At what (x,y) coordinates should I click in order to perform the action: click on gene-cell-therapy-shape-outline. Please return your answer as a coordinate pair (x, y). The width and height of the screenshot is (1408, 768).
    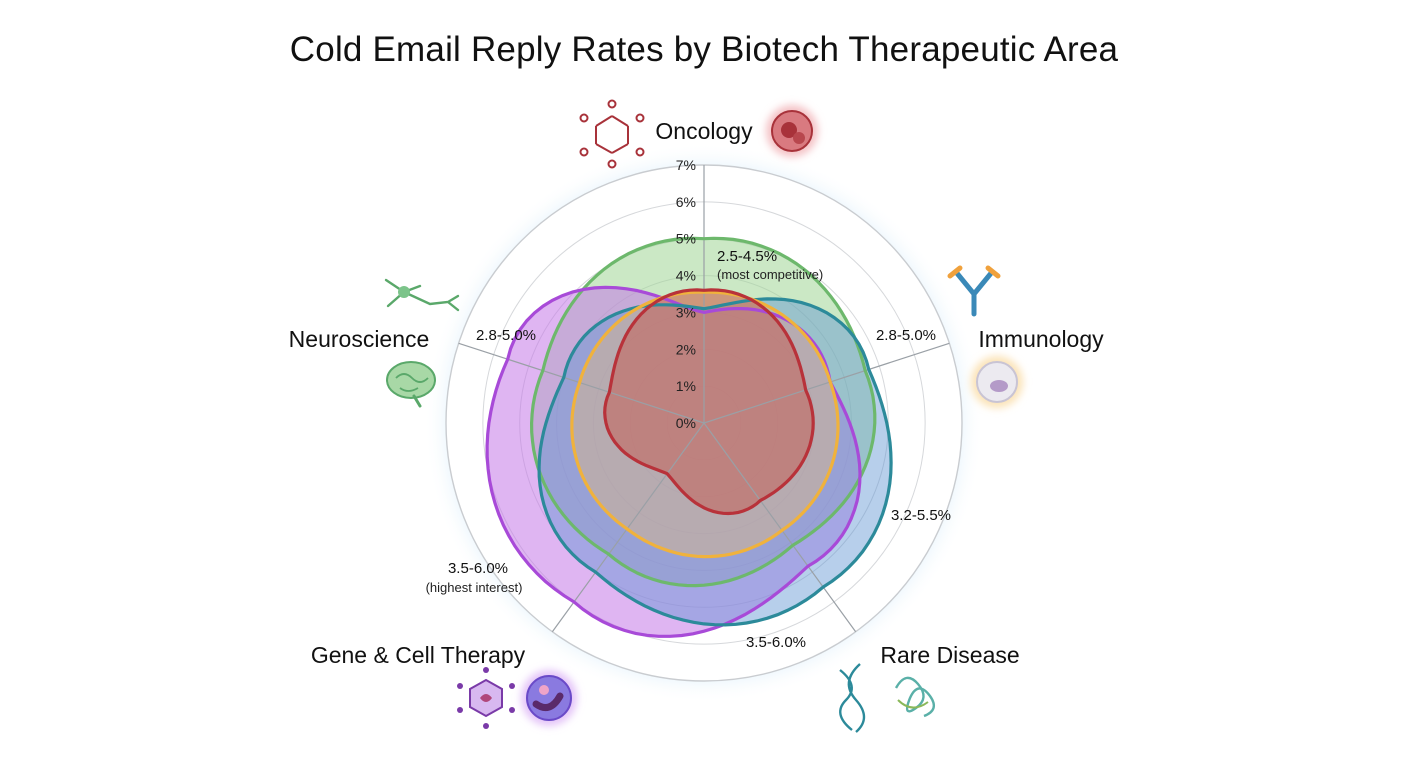
    Looking at the image, I should click on (673, 461).